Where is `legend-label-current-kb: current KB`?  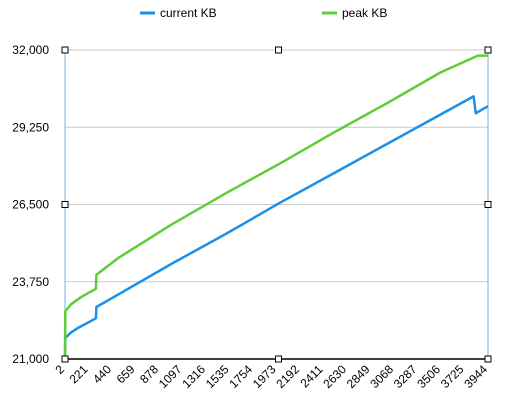
legend-label-current-kb: current KB is located at coordinates (188, 13).